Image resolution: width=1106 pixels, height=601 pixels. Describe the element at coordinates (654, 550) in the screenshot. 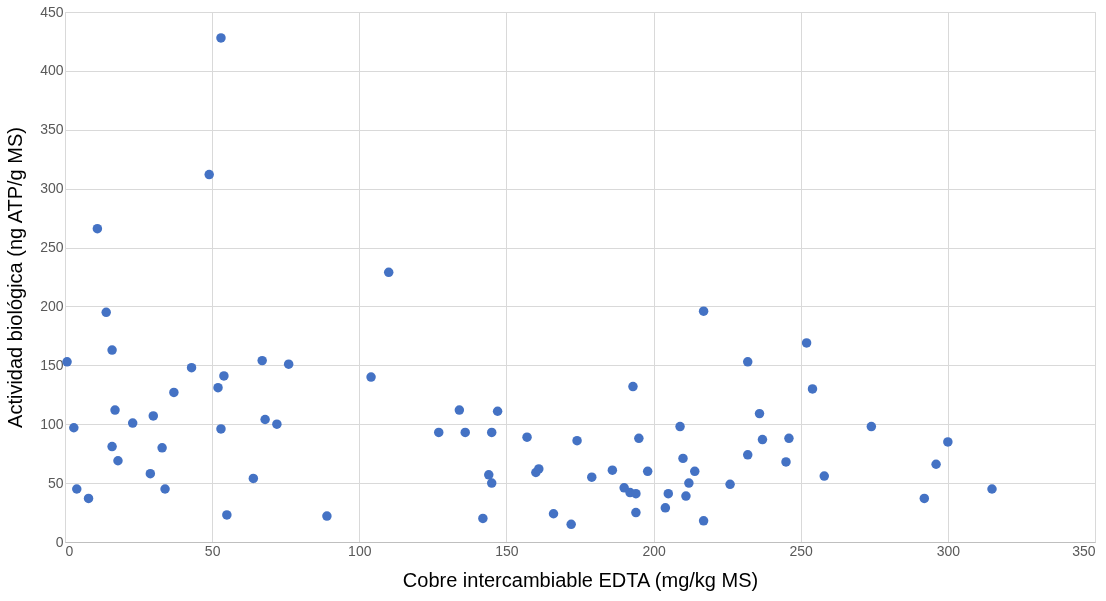

I see `x-tick-label: 200` at that location.